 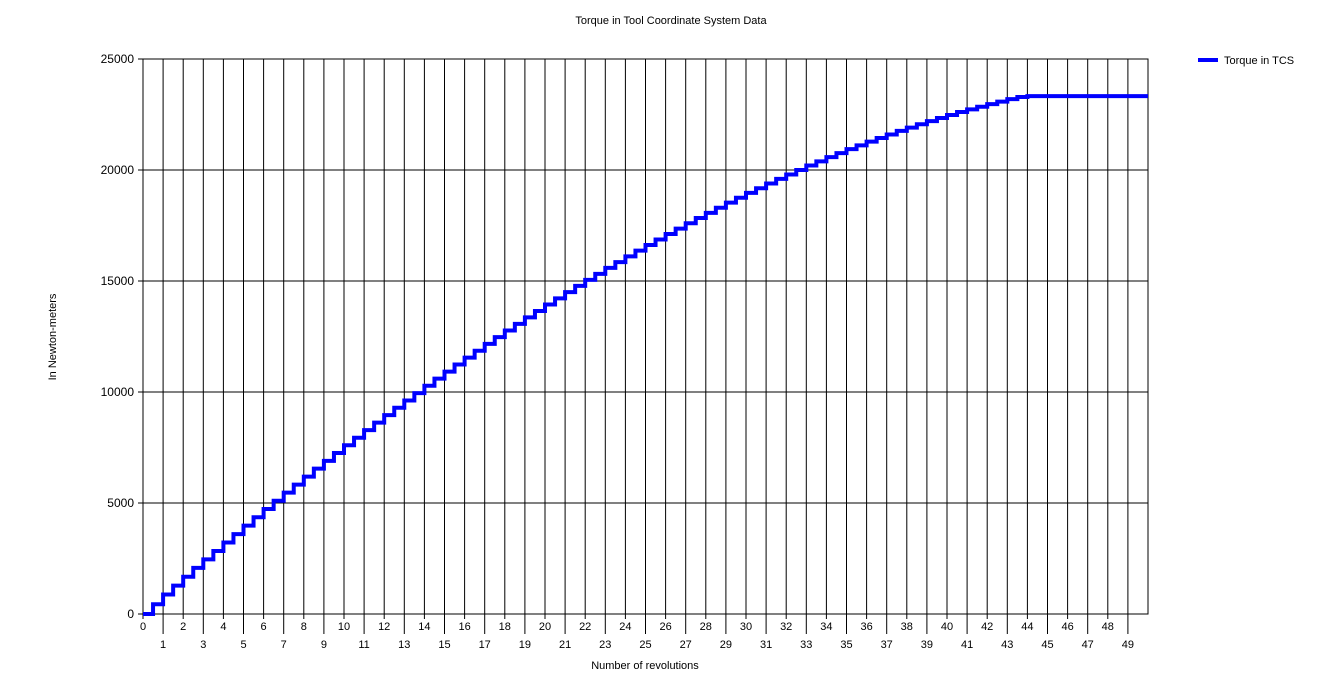 What do you see at coordinates (706, 627) in the screenshot?
I see `x-tick-label: 28` at bounding box center [706, 627].